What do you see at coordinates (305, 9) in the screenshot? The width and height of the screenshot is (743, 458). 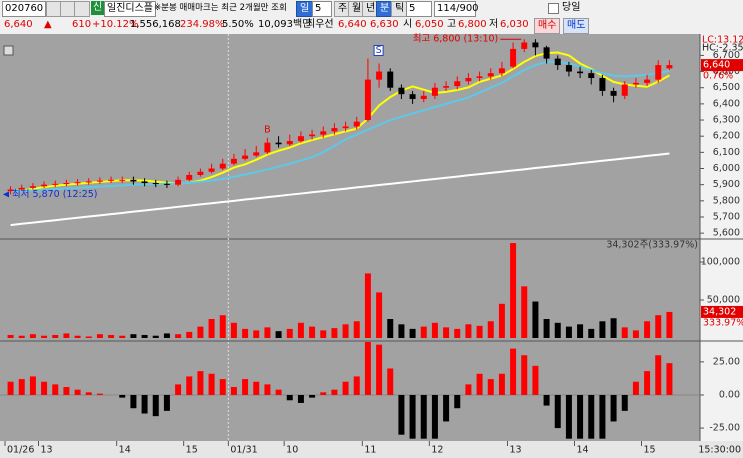 I see `period-day: 일` at bounding box center [305, 9].